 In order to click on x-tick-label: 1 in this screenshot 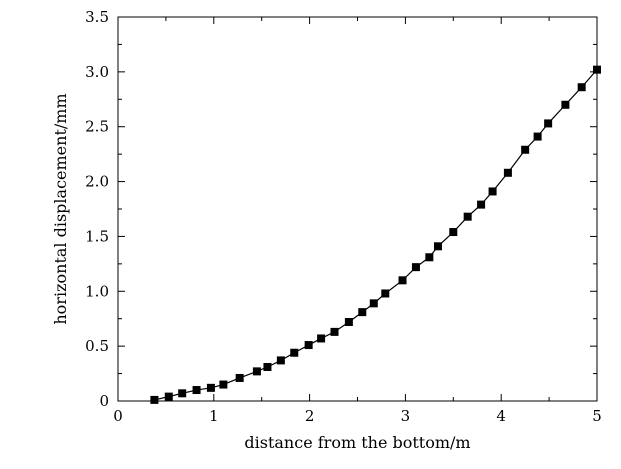, I will do `click(214, 416)`.